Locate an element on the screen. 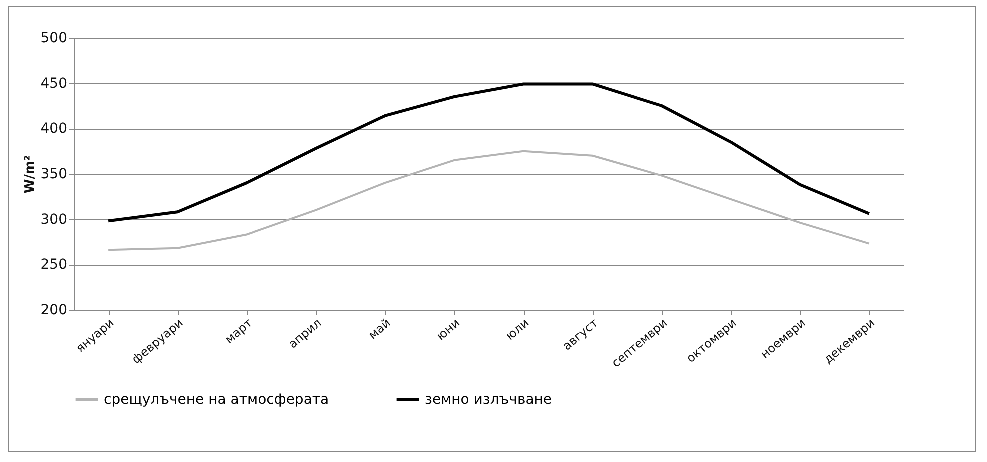  y-tick-label: 200 is located at coordinates (54, 310).